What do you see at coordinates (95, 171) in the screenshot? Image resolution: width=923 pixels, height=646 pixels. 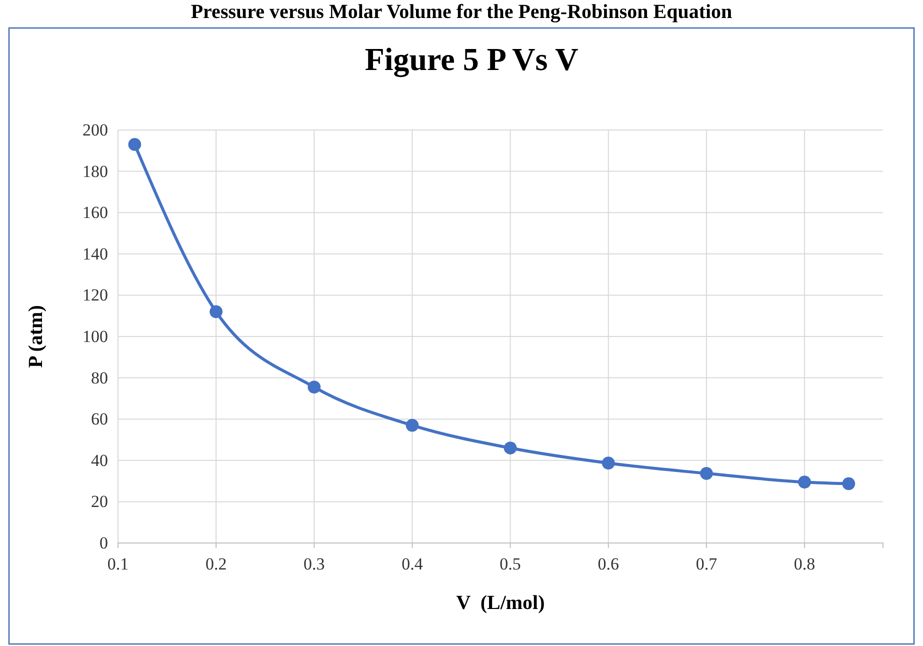 I see `y-tick-label: 180` at bounding box center [95, 171].